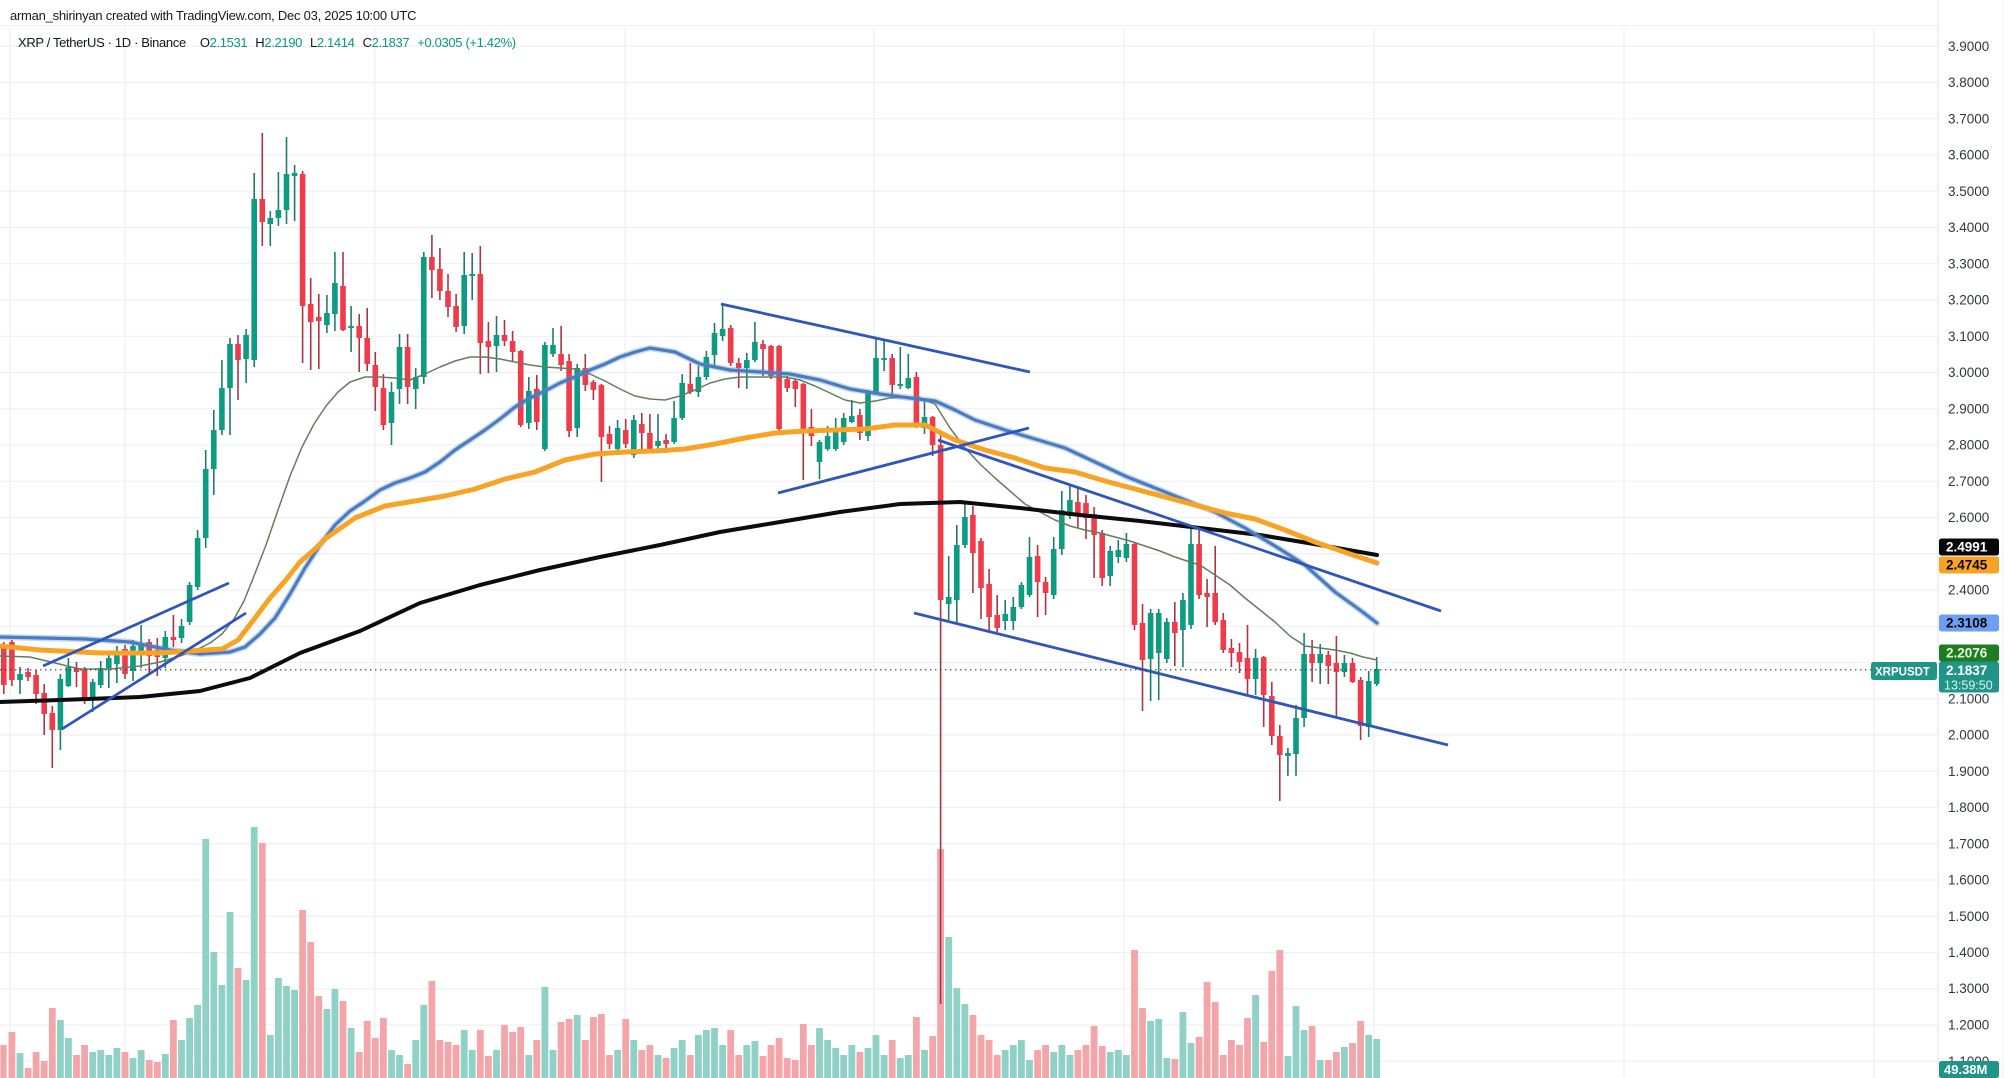 The width and height of the screenshot is (2014, 1078). What do you see at coordinates (1967, 653) in the screenshot?
I see `svg-text: 2.2076` at bounding box center [1967, 653].